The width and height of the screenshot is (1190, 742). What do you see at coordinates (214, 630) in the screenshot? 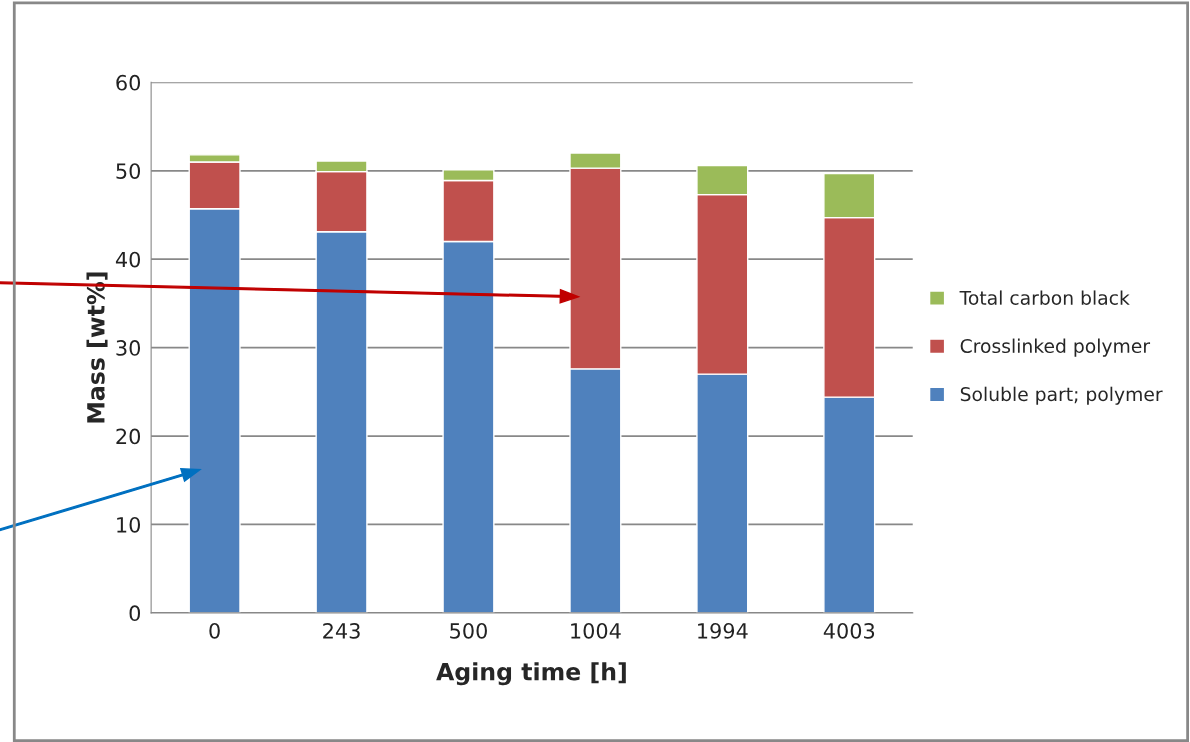
I see `x-tick-label: 0` at bounding box center [214, 630].